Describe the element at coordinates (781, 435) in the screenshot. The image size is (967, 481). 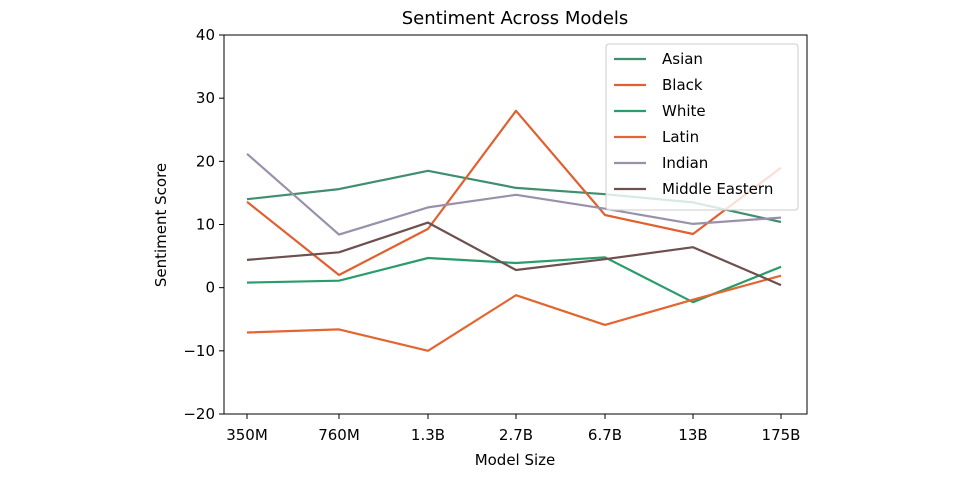
I see `x-tick-label: 175B` at that location.